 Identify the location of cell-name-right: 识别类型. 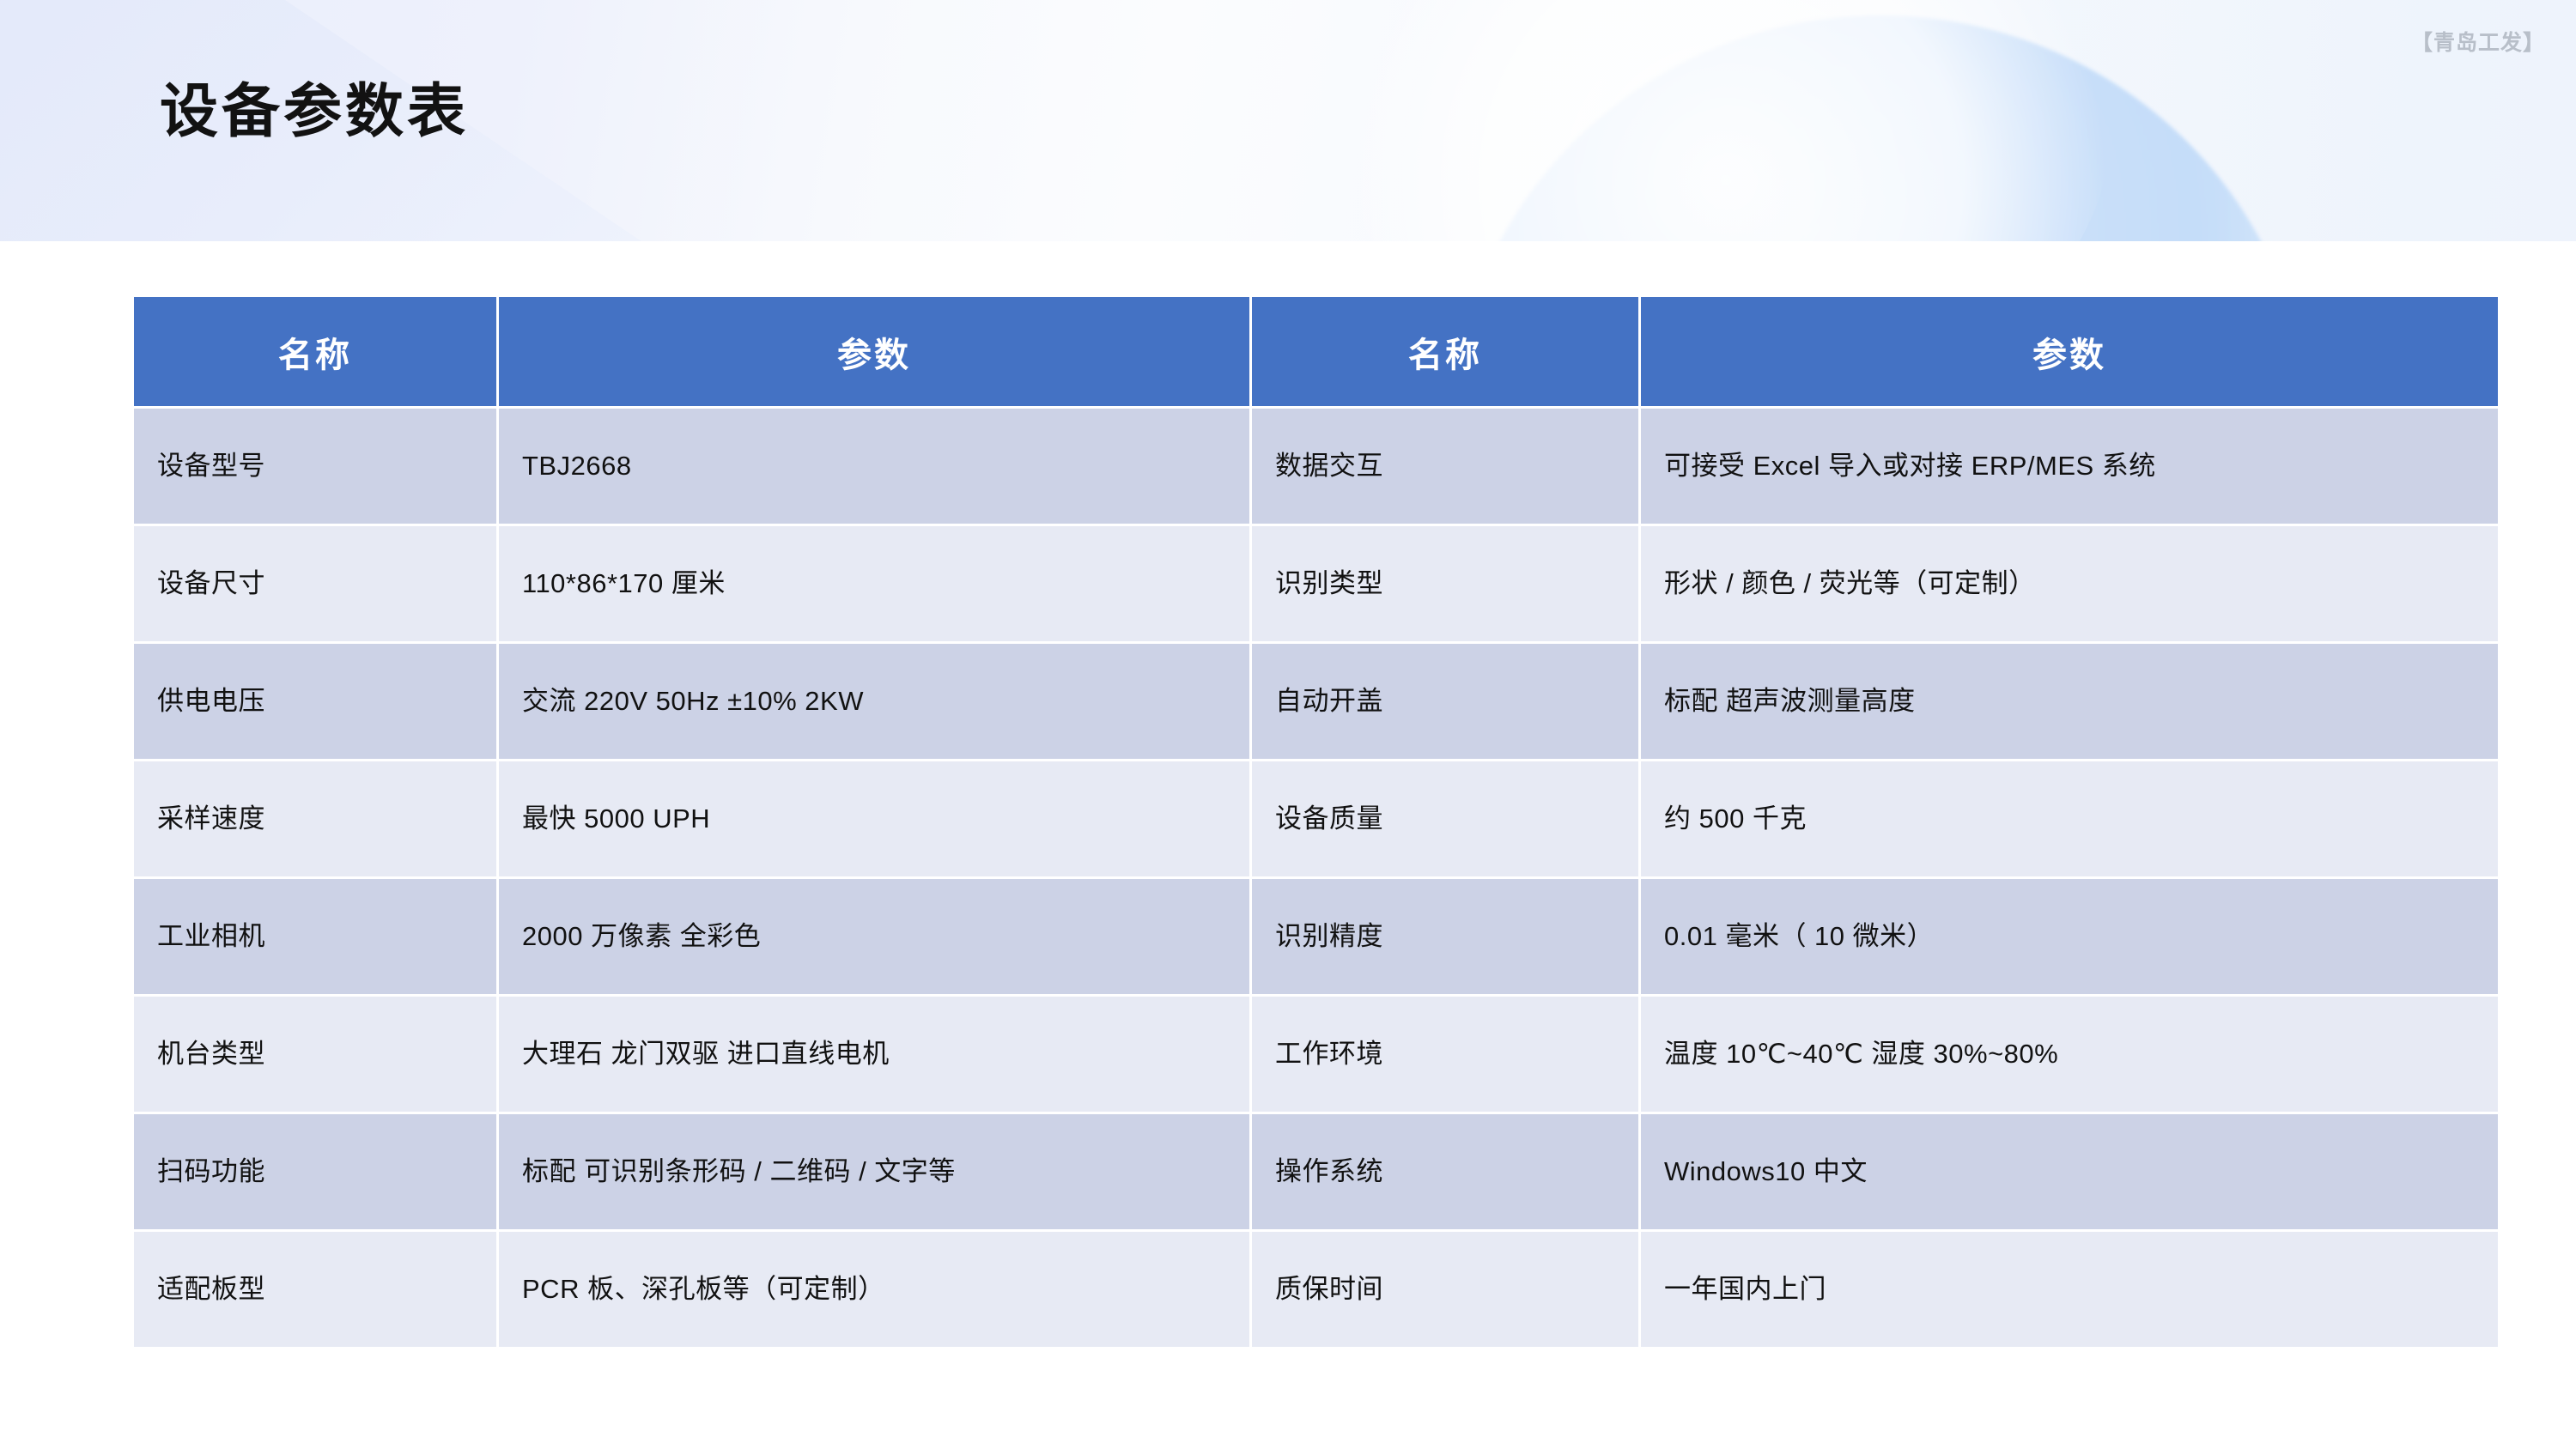
(1445, 583).